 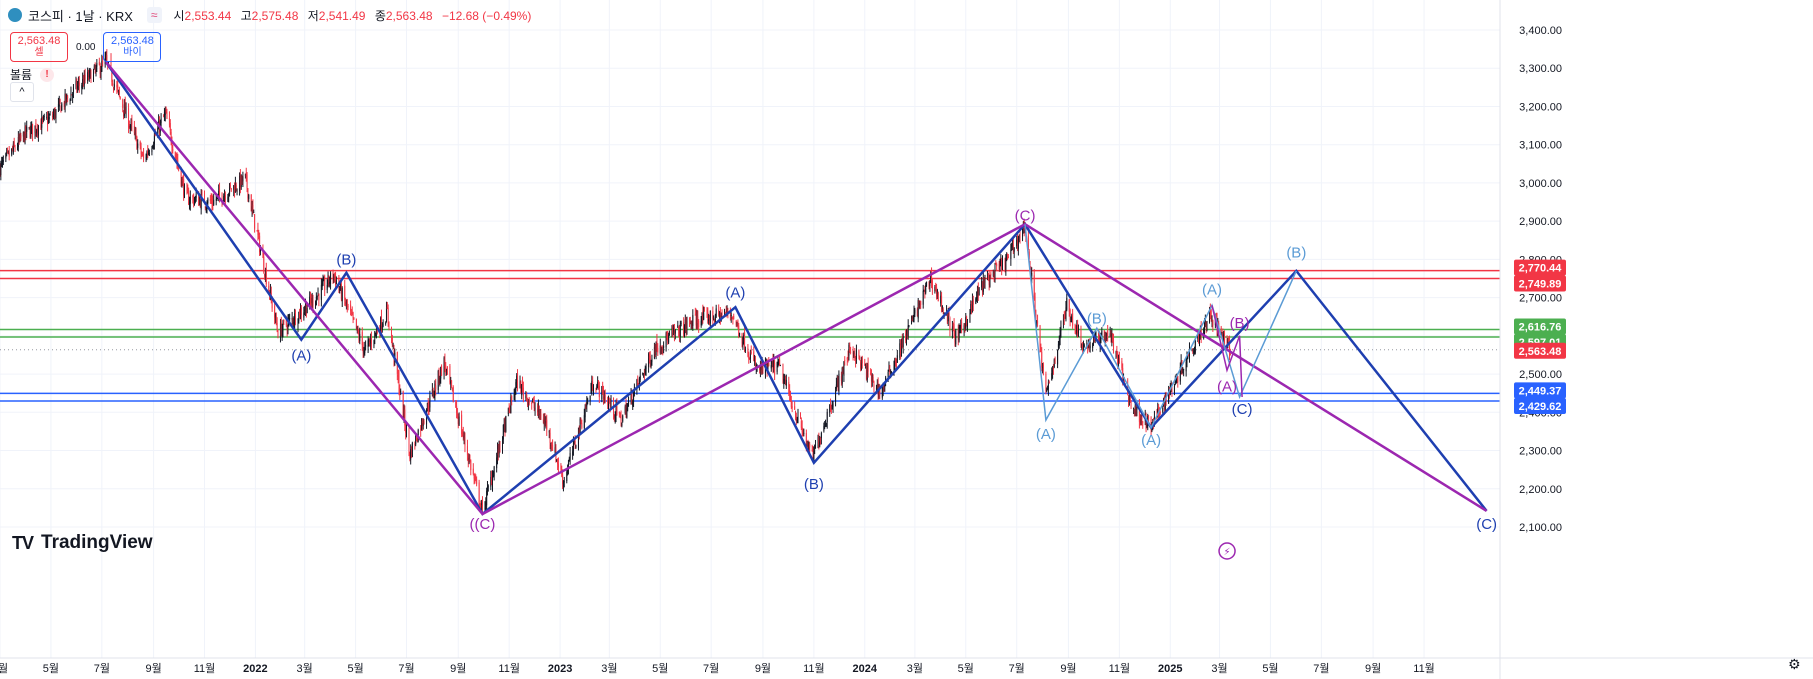 I want to click on sell-button: 2,563.48 셀, so click(x=39, y=47).